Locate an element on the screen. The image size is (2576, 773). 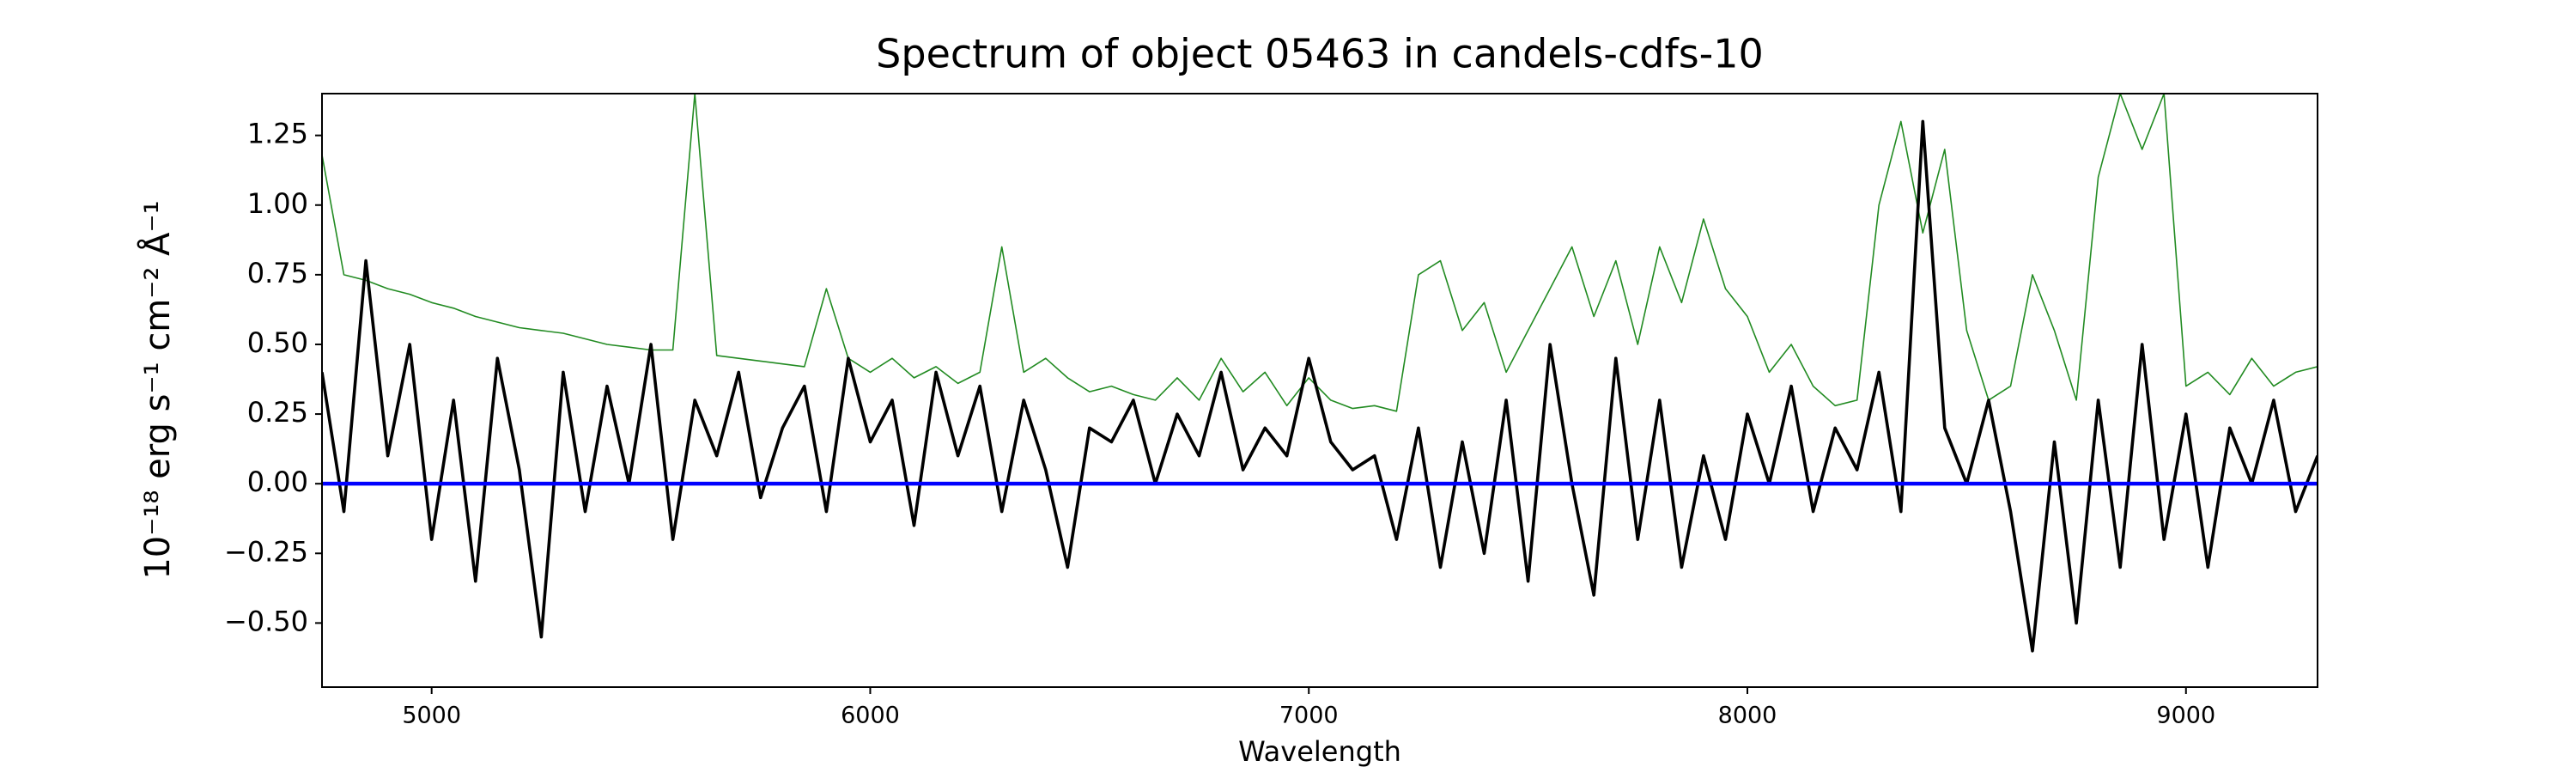
y-tick-label: 0.25 is located at coordinates (278, 412).